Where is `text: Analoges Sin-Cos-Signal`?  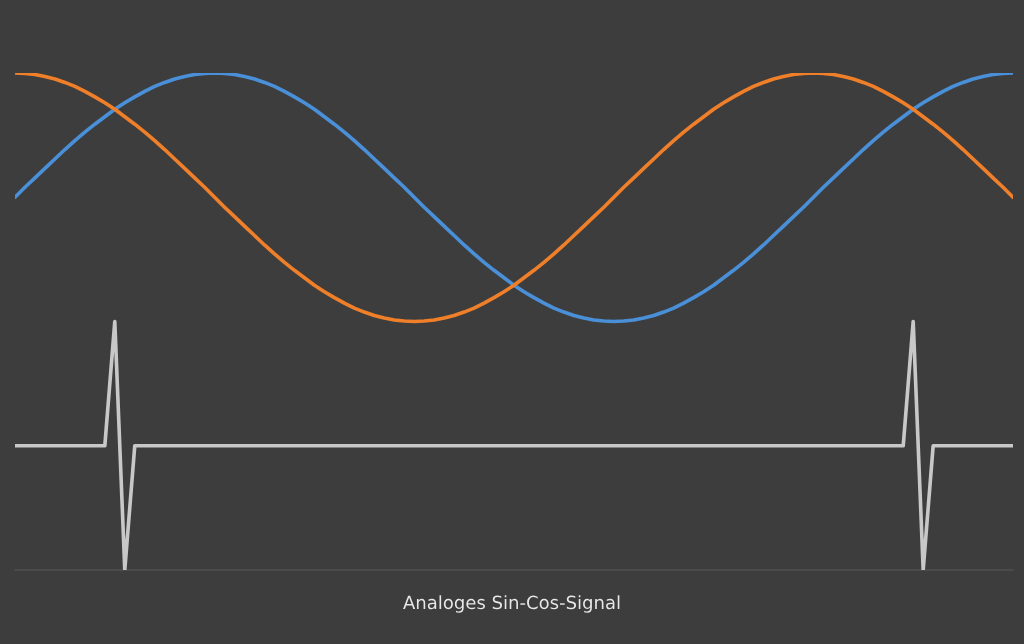
text: Analoges Sin-Cos-Signal is located at coordinates (511, 604).